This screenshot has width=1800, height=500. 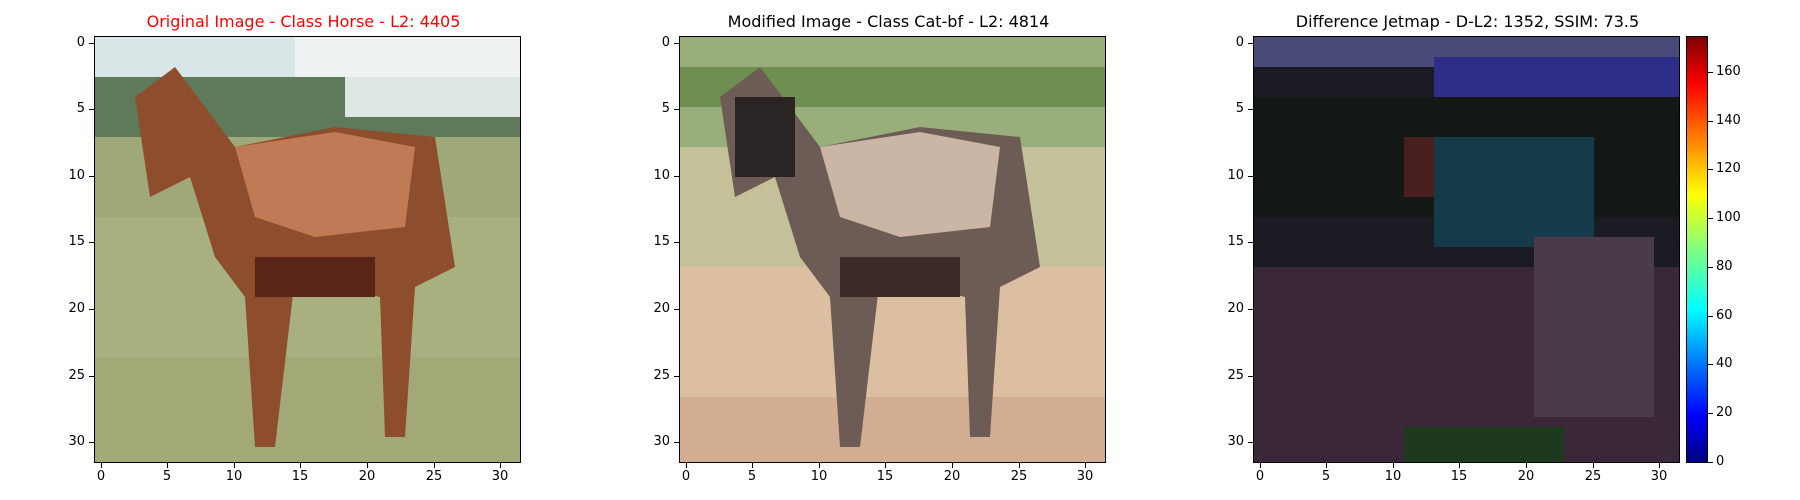 What do you see at coordinates (1697, 249) in the screenshot?
I see `colorbar` at bounding box center [1697, 249].